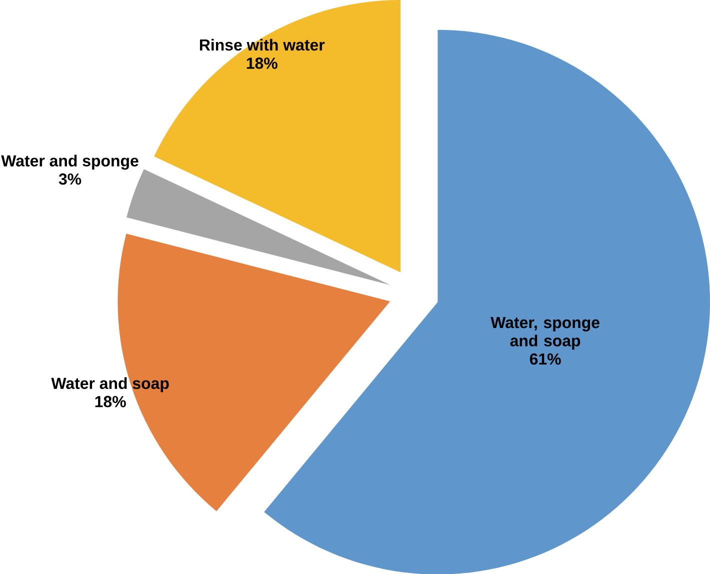 This screenshot has height=574, width=710. What do you see at coordinates (110, 384) in the screenshot?
I see `slice-label: Water and soap` at bounding box center [110, 384].